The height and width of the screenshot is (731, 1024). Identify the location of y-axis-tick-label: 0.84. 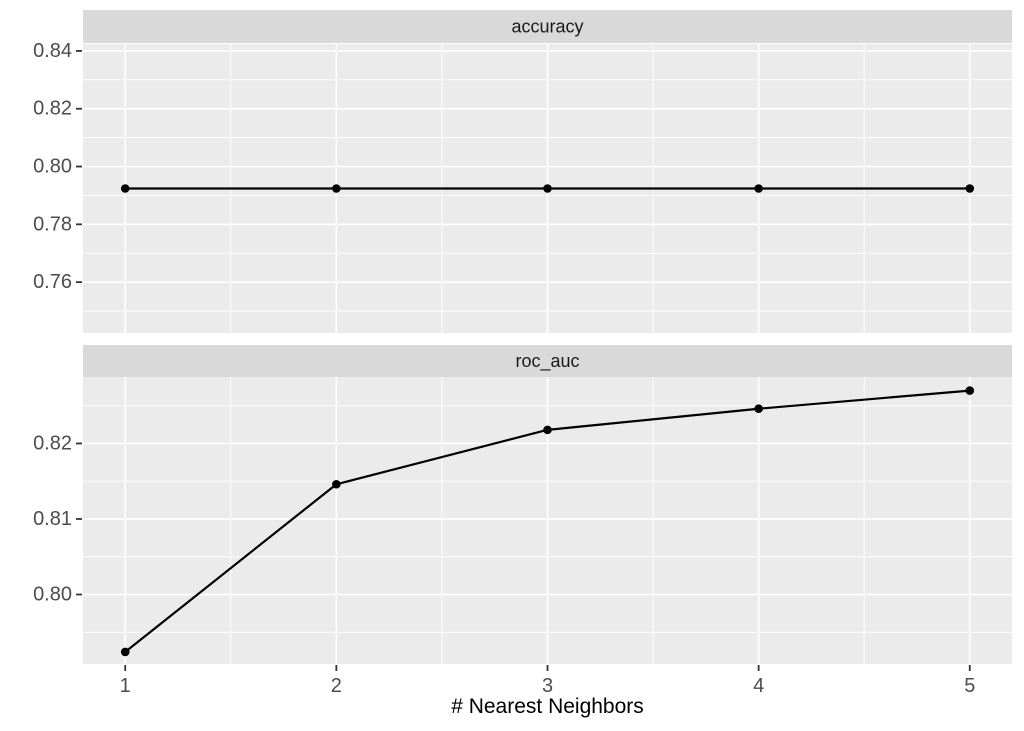
(52, 51).